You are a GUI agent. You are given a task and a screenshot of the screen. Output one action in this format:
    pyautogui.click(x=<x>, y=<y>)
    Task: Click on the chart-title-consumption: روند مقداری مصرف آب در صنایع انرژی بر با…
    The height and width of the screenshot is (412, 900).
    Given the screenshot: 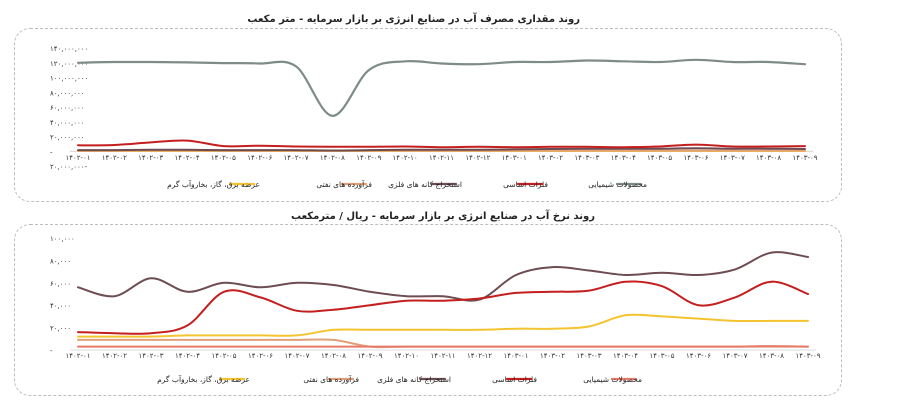 What is the action you would take?
    pyautogui.click(x=416, y=19)
    